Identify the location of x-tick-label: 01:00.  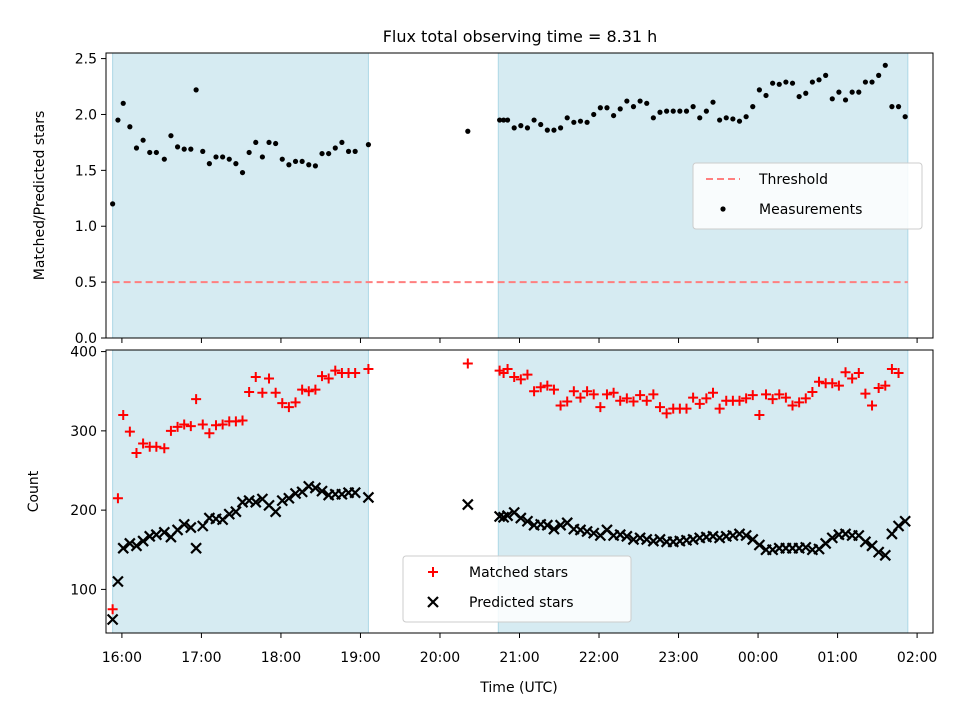
(837, 658).